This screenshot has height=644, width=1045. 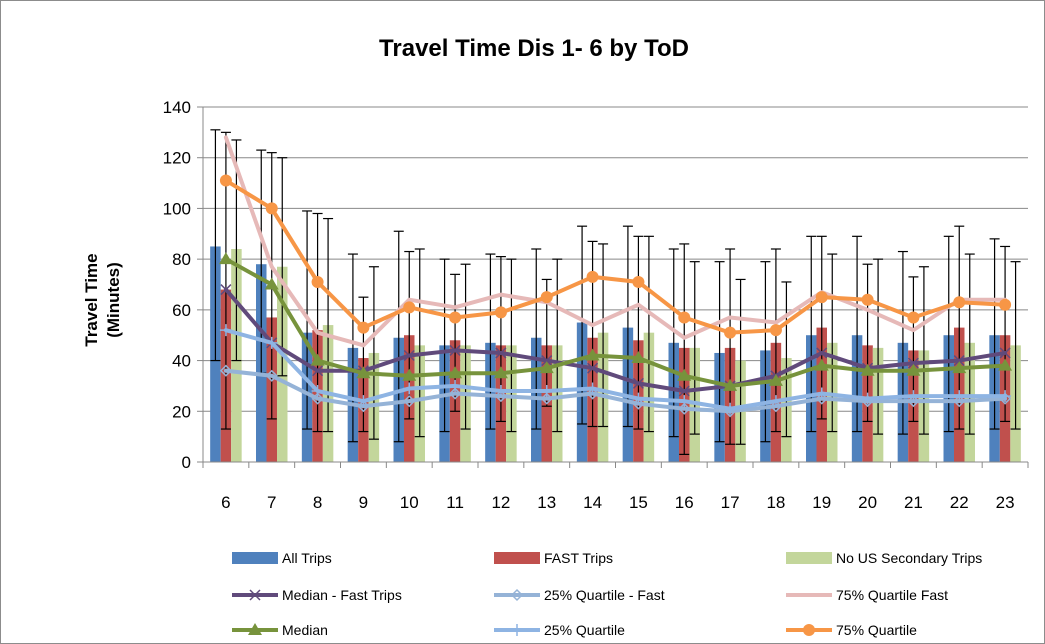 I want to click on legend-swatch-no-us-secondary-trips, so click(x=809, y=558).